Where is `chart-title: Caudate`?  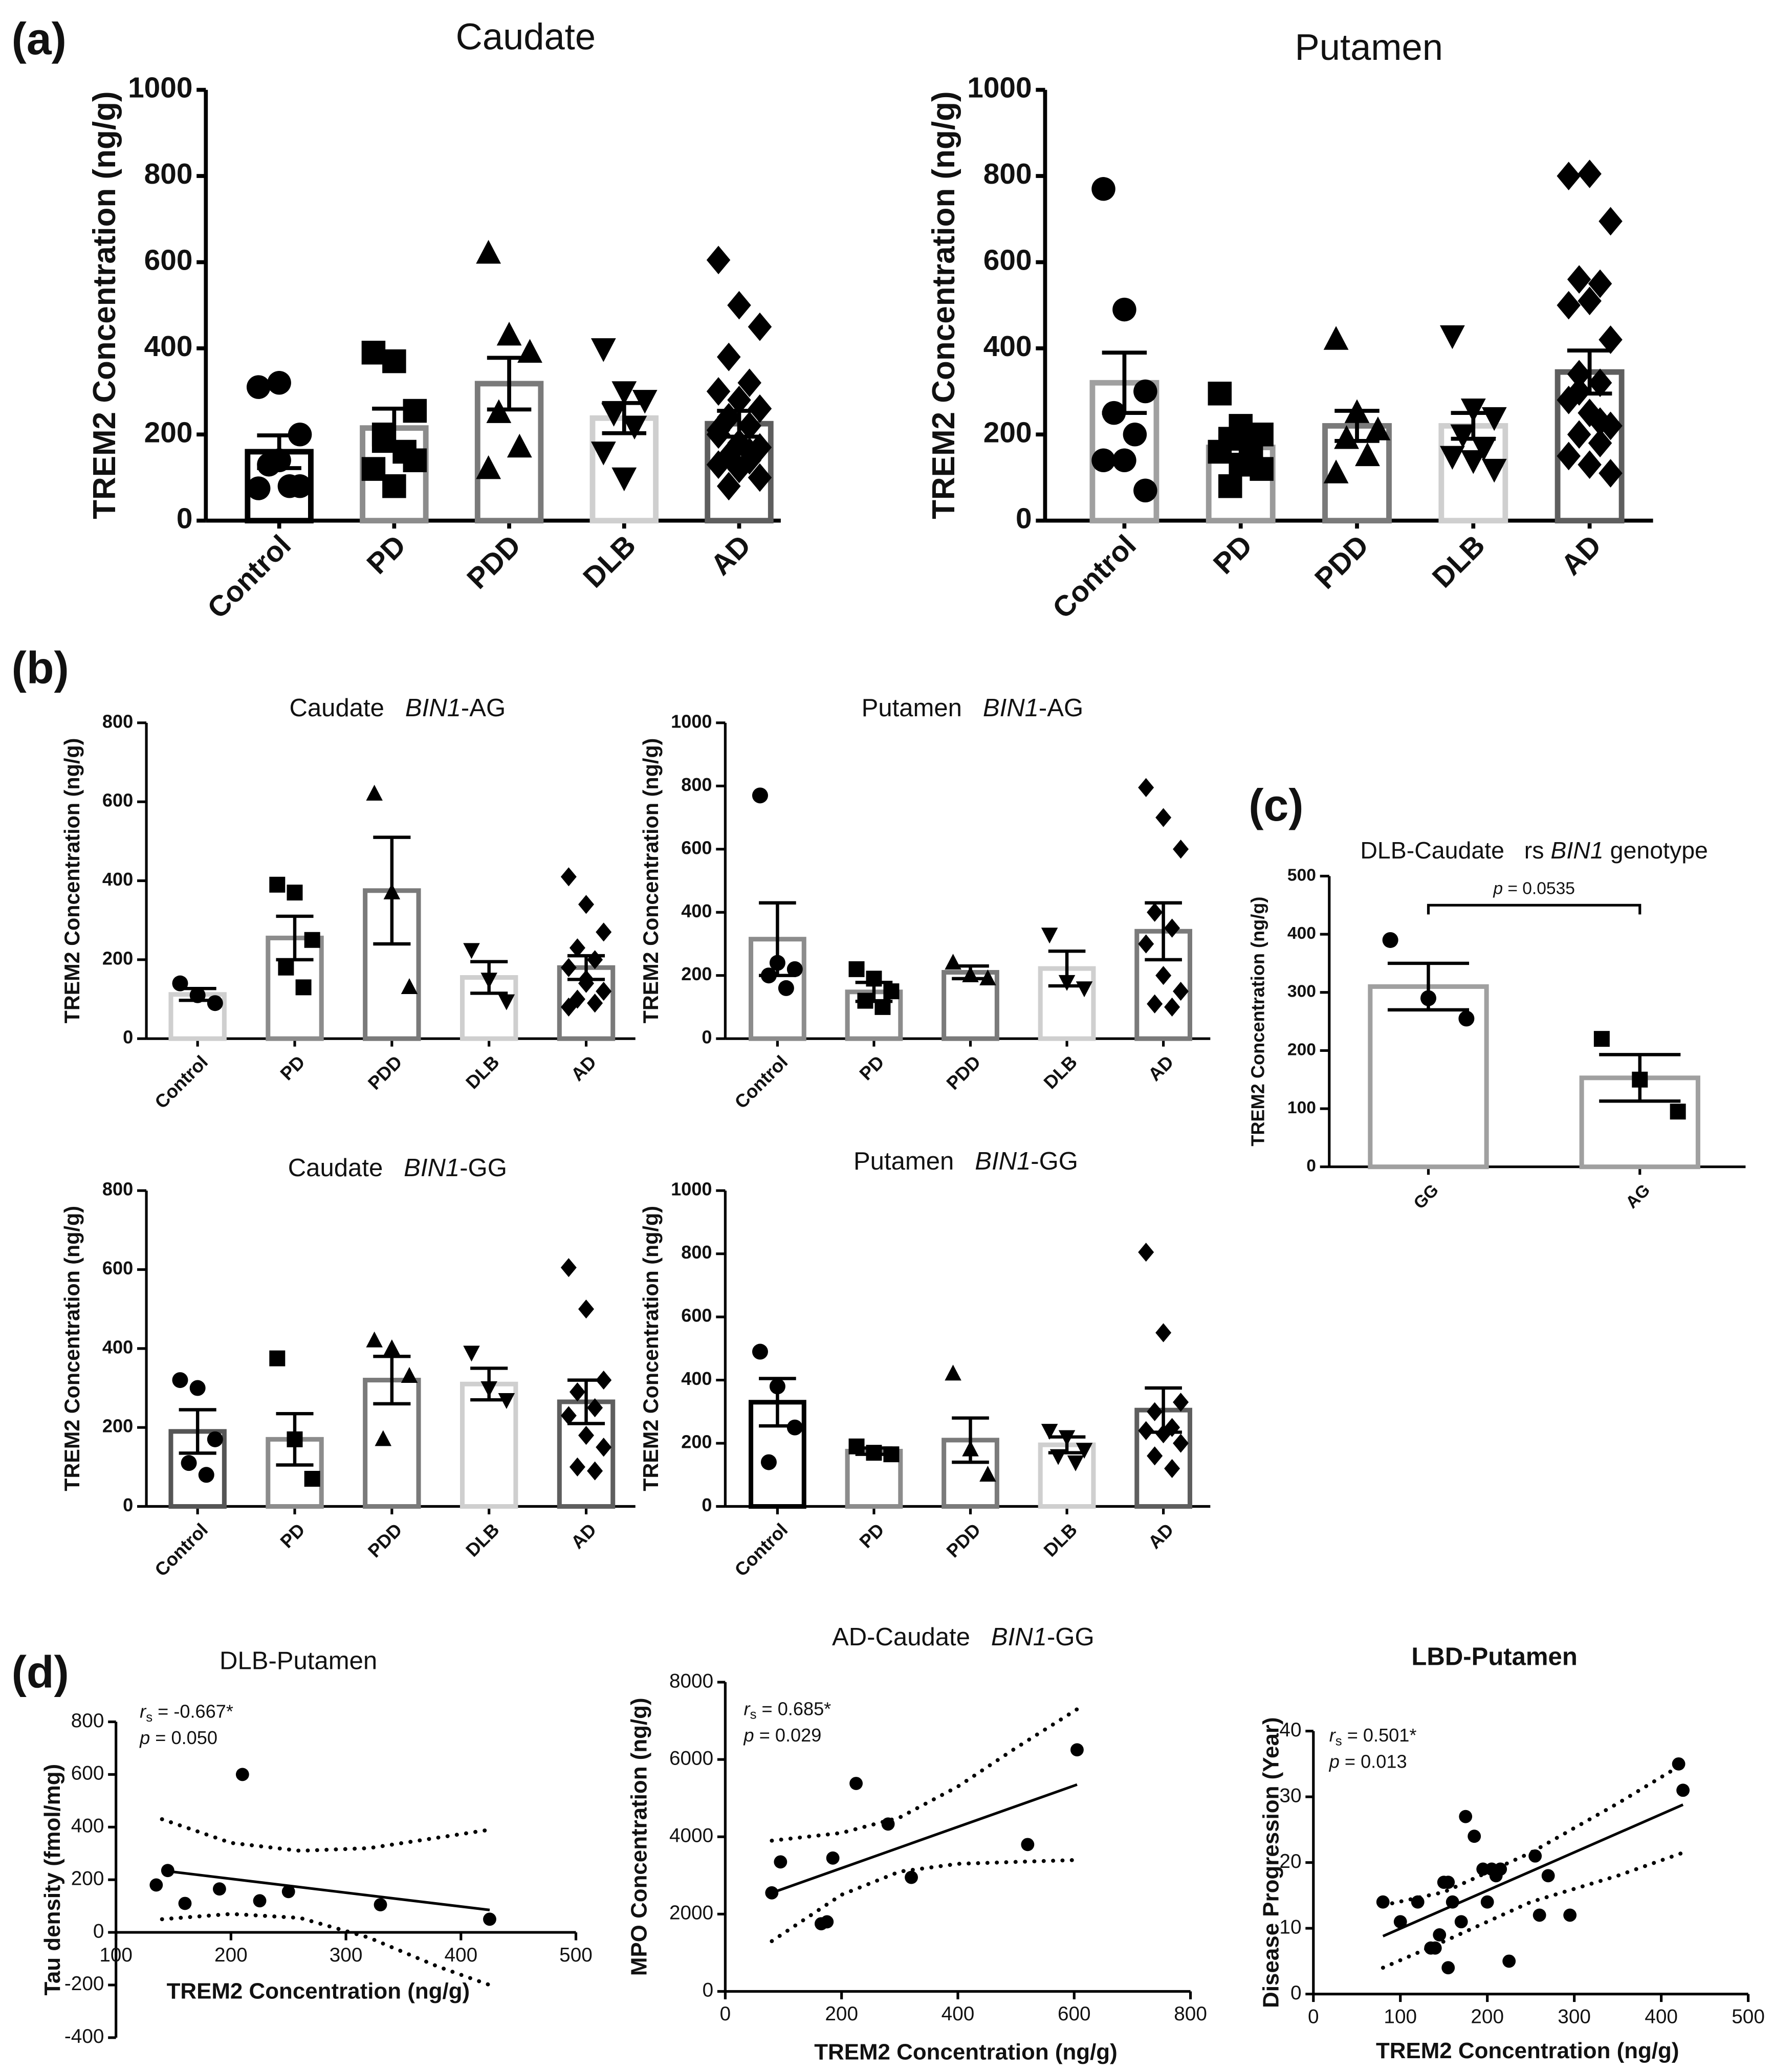 chart-title: Caudate is located at coordinates (526, 37).